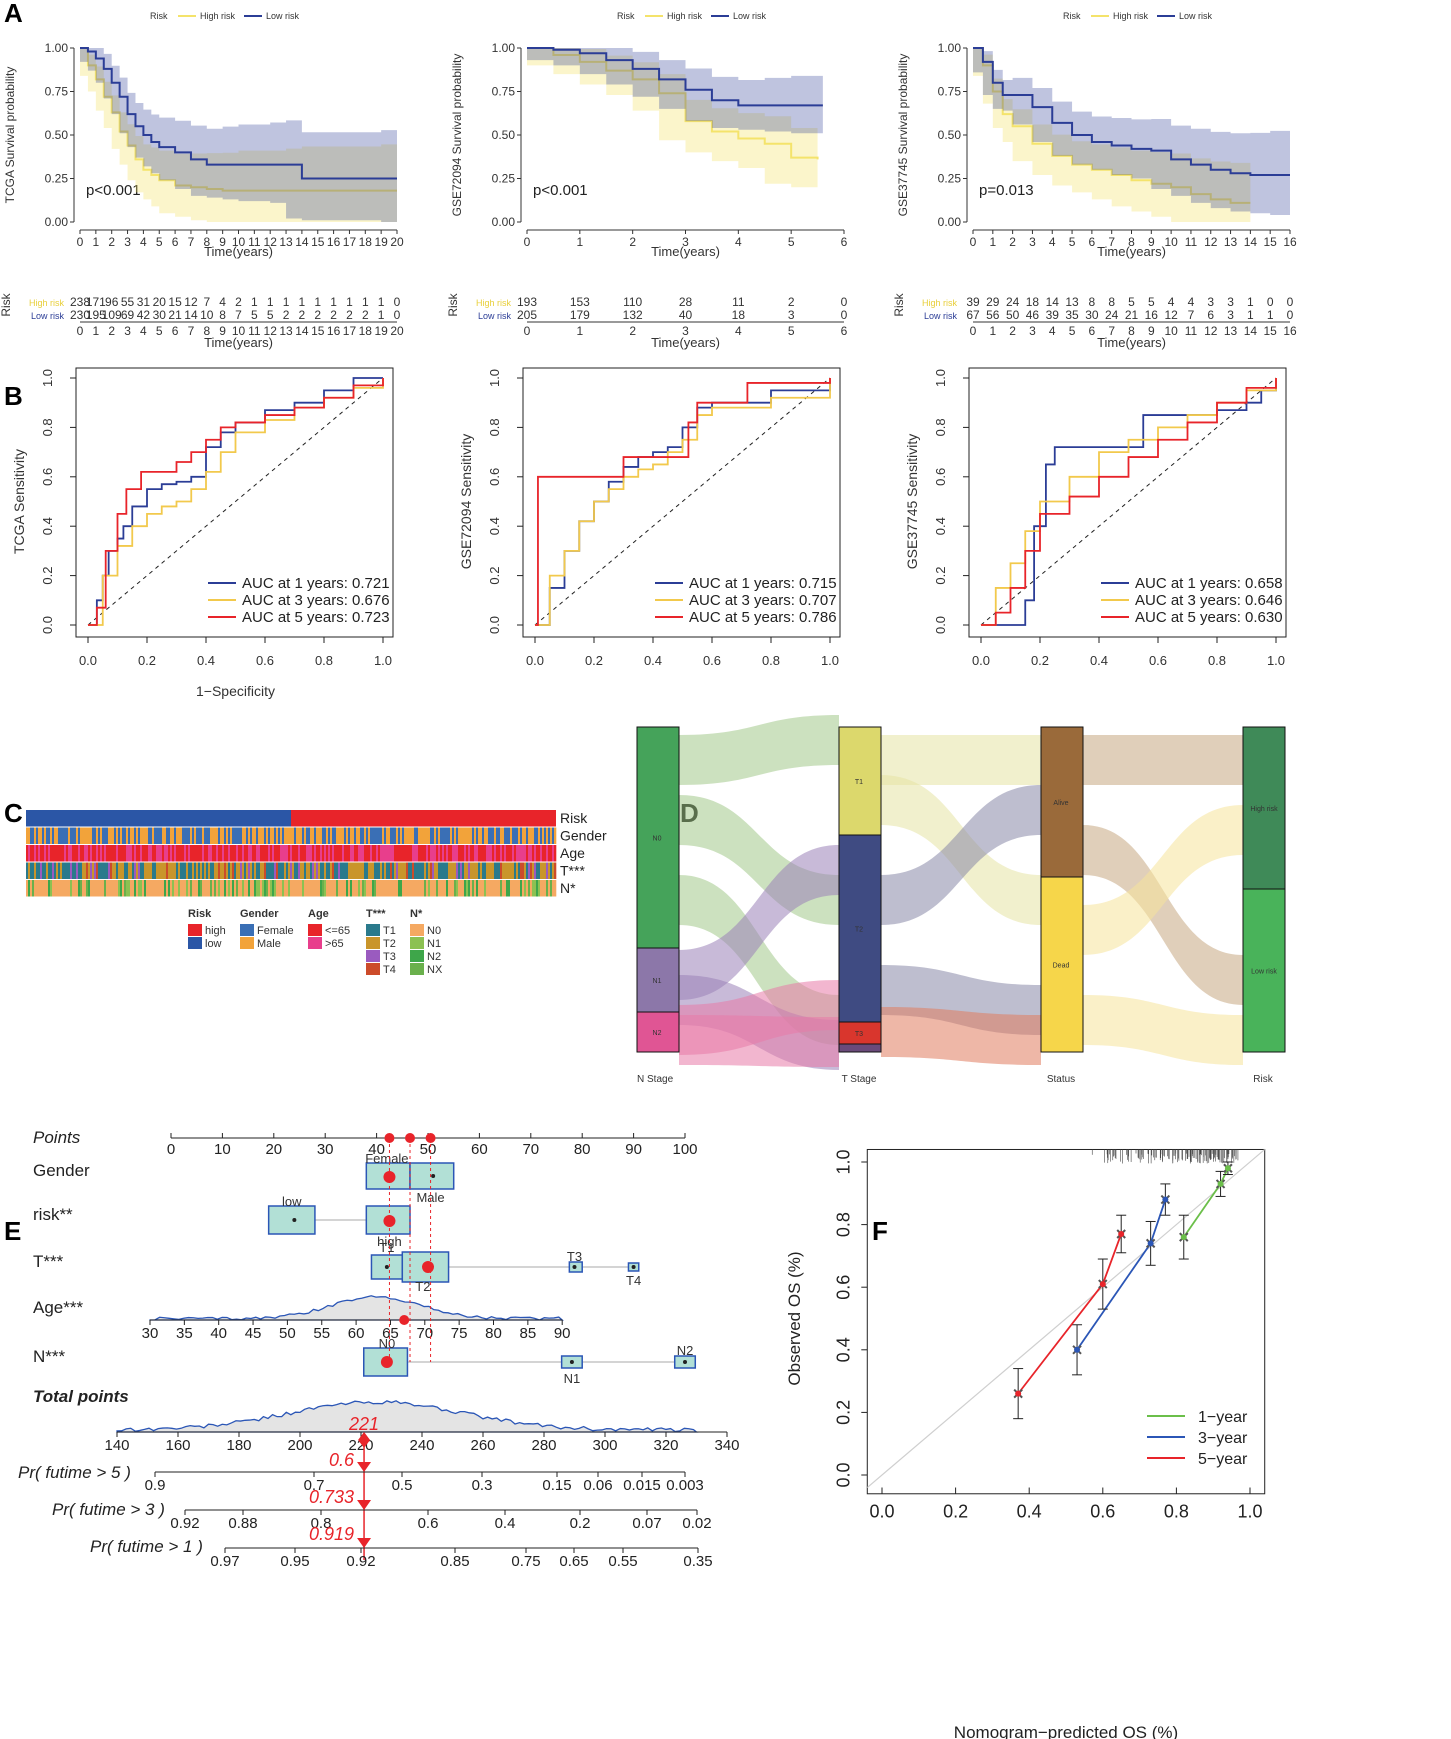 The image size is (1451, 1739). I want to click on y-tick-label: 0.4, so click(940, 526).